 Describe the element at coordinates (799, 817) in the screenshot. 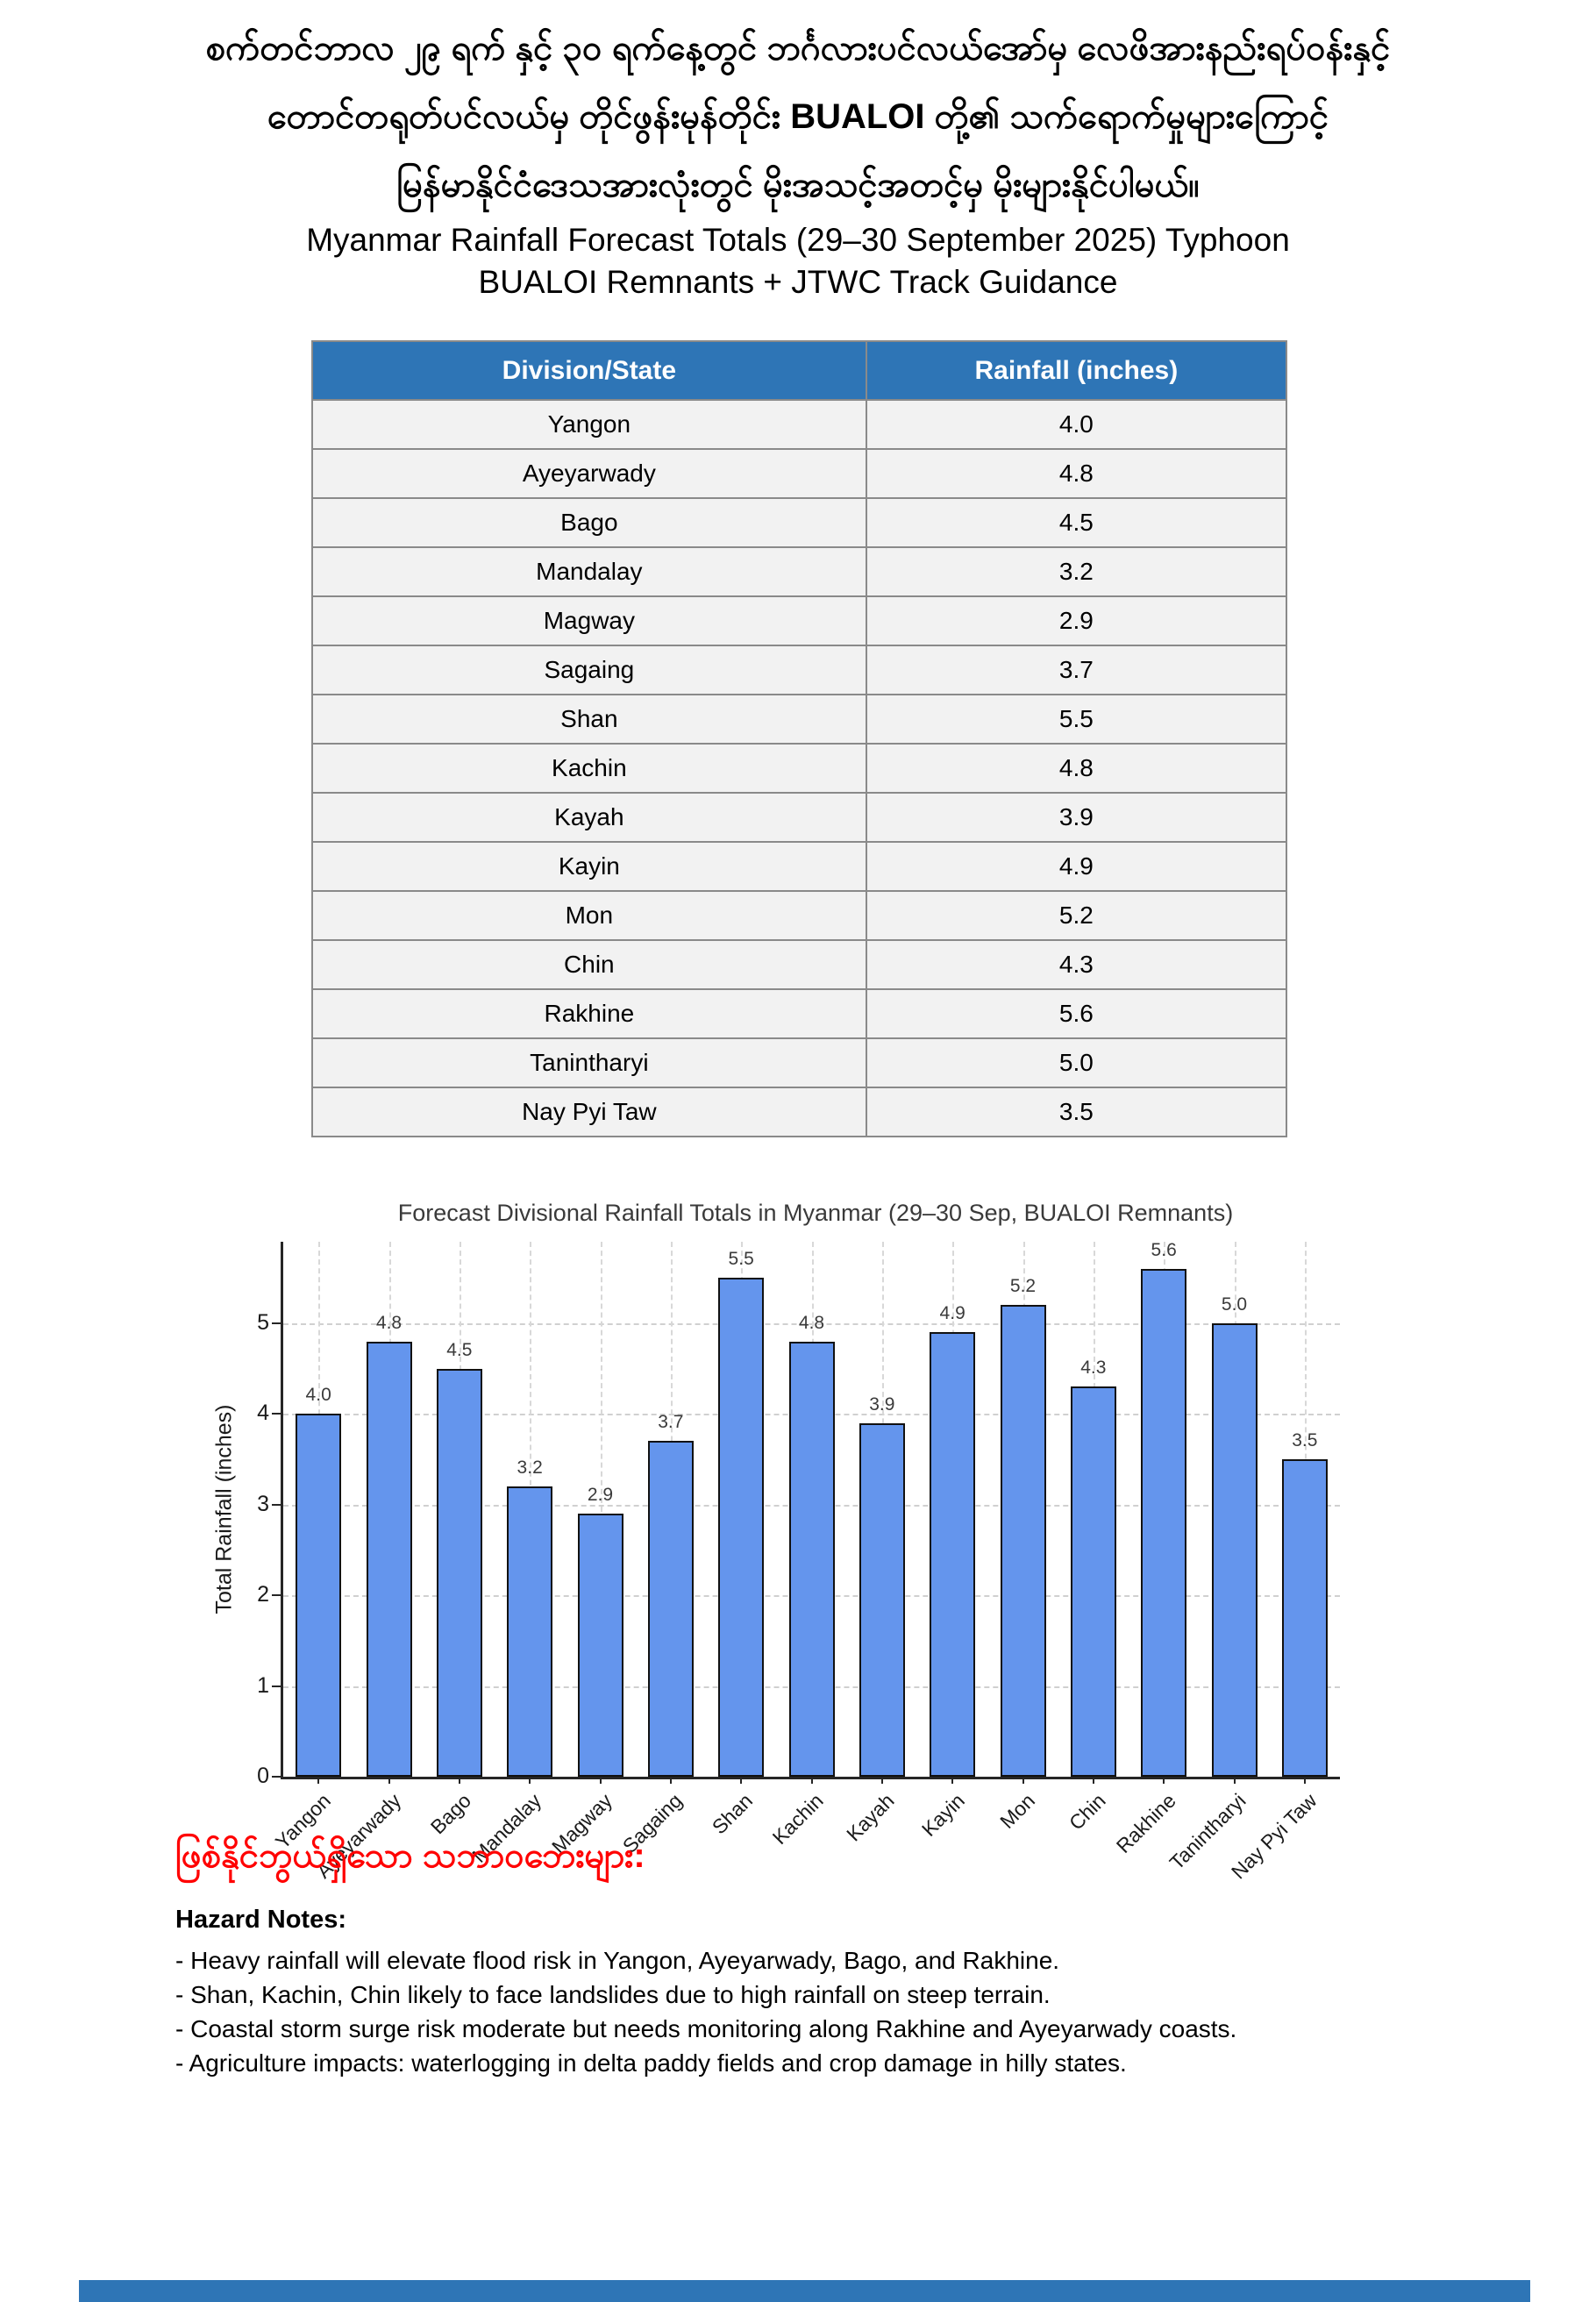

I see `table-row: Kayah 3.9` at that location.